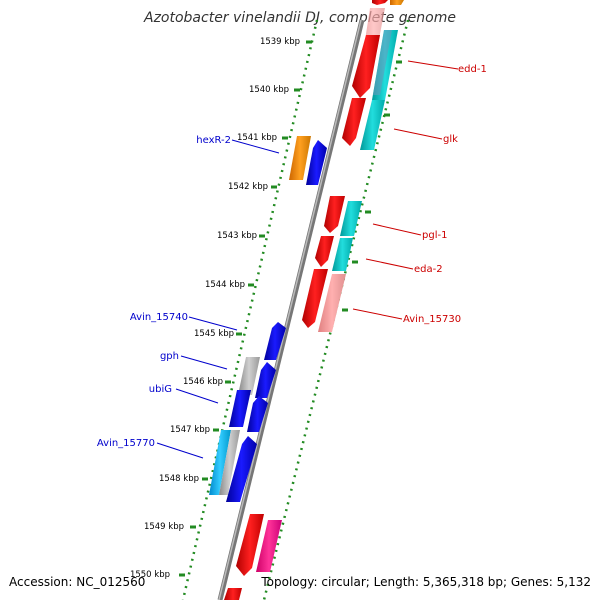  Describe the element at coordinates (332, 303) in the screenshot. I see `gene-pink` at that location.